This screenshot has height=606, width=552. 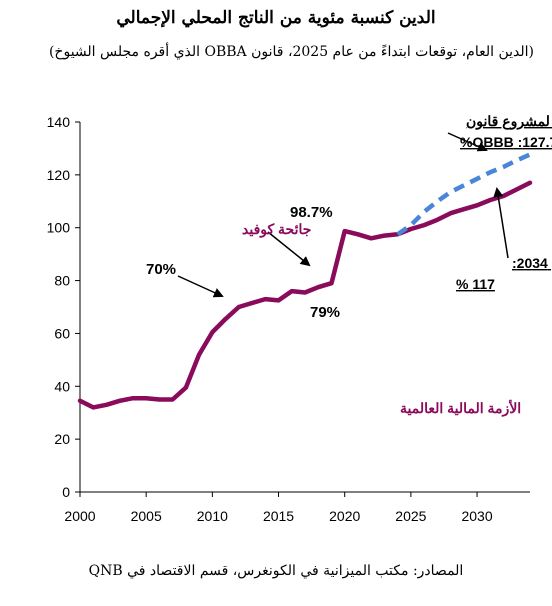 I want to click on y-tick-label: 60, so click(x=62, y=333).